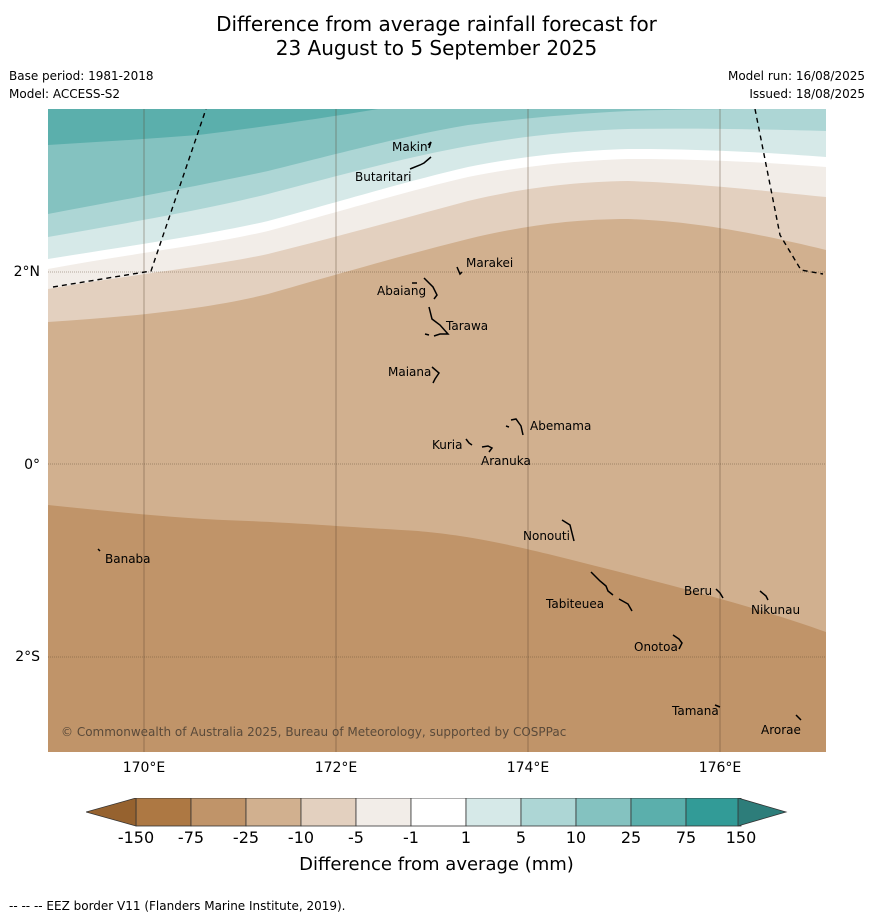 Image resolution: width=873 pixels, height=919 pixels. I want to click on label-banaba: Banaba, so click(128, 559).